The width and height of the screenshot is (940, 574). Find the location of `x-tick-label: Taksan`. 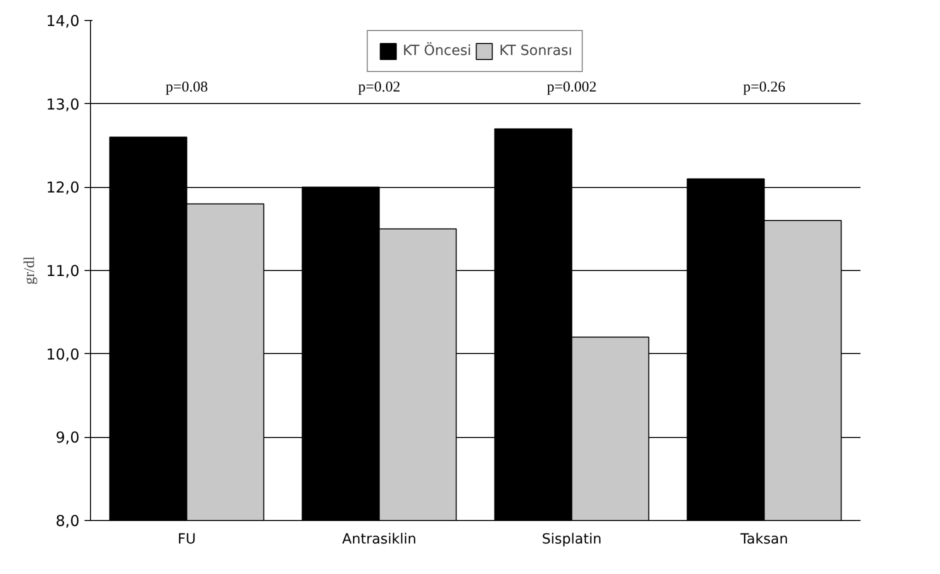

x-tick-label: Taksan is located at coordinates (763, 540).